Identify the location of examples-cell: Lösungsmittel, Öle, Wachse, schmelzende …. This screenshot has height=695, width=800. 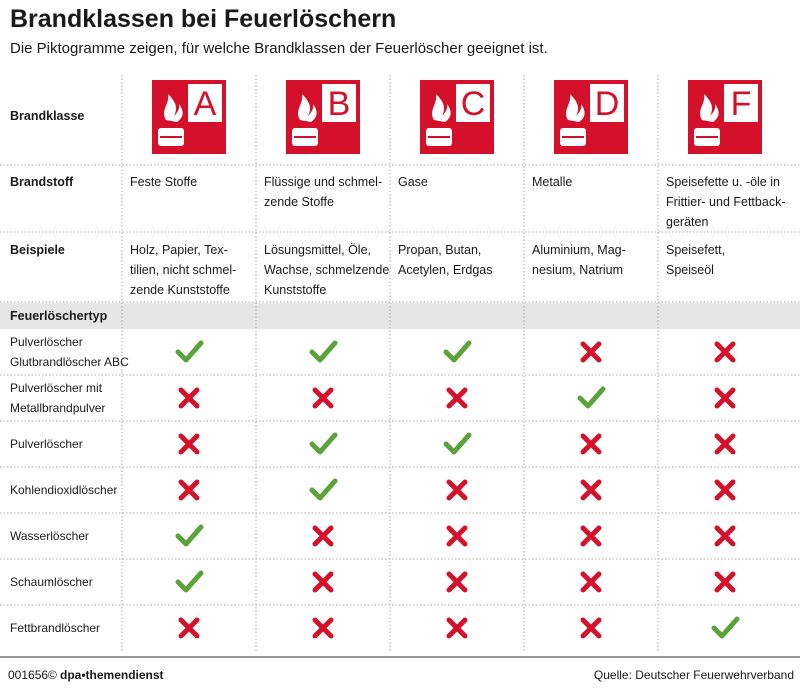
(327, 270).